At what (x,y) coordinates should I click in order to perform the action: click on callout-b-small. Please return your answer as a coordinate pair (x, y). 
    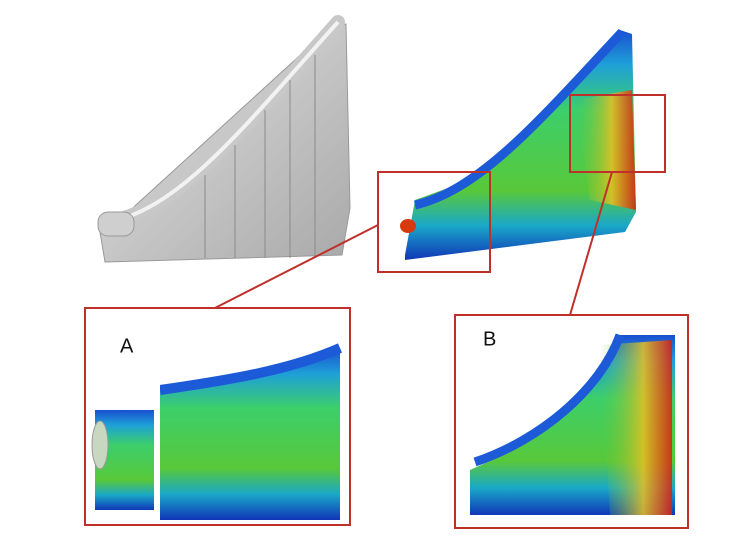
    Looking at the image, I should click on (617, 133).